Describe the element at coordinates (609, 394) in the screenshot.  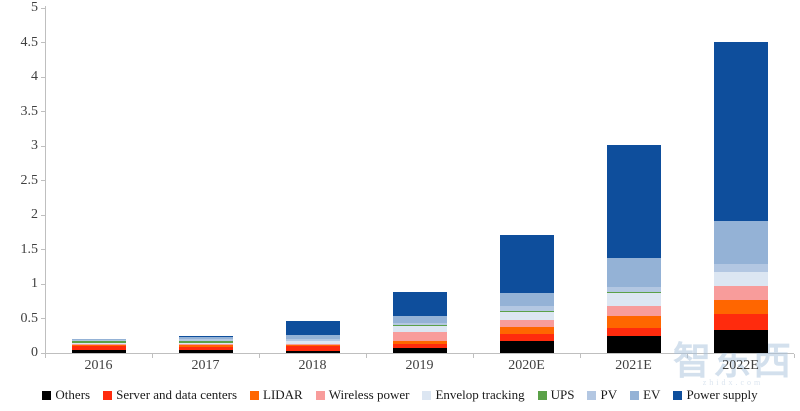
I see `legend-label: PV` at that location.